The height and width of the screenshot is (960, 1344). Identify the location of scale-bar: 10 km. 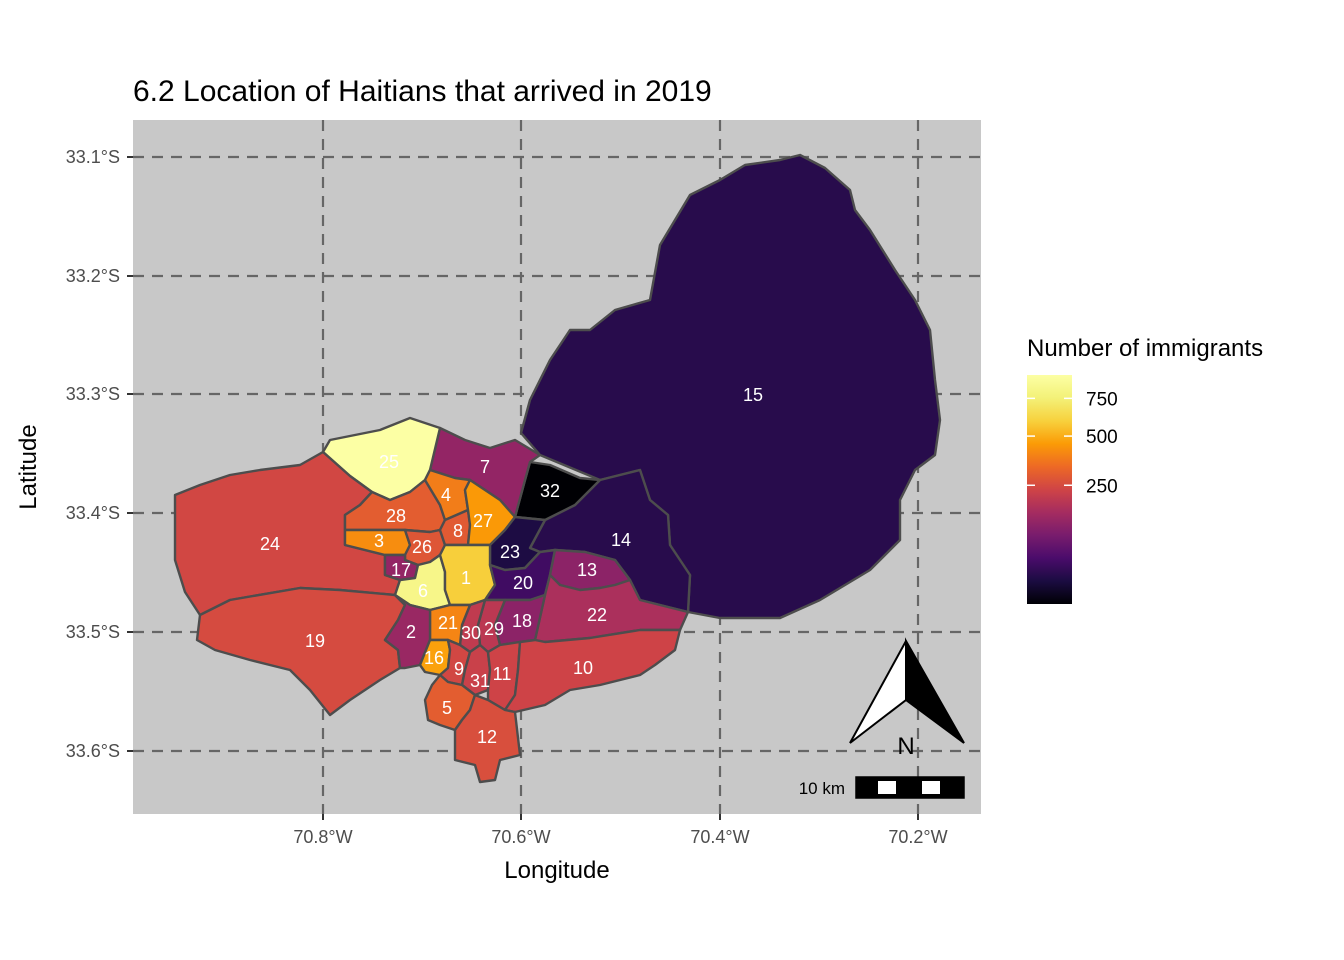
(882, 787).